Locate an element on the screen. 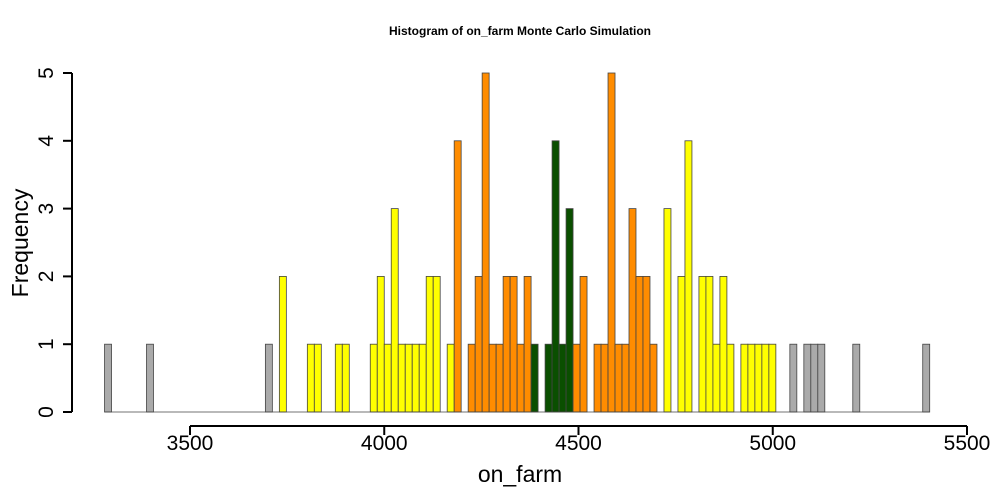 The height and width of the screenshot is (500, 1000). x-axis: 3500 4000 4500 5000 5500 is located at coordinates (579, 440).